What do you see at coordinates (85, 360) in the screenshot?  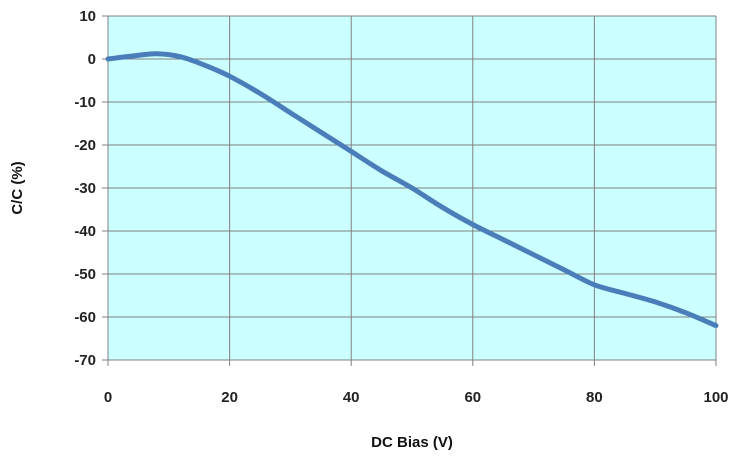 I see `y-tick-label: -70` at bounding box center [85, 360].